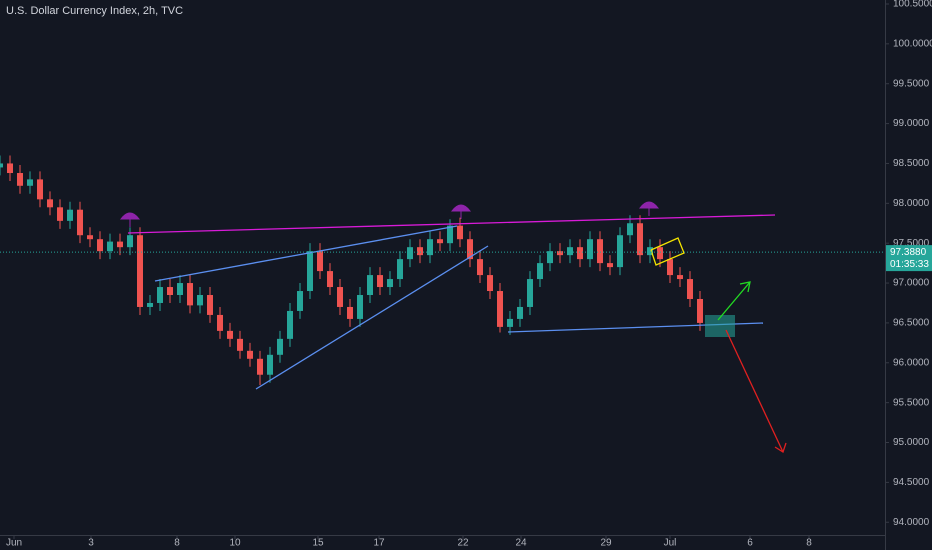 This screenshot has width=932, height=550. I want to click on y-tick-label: 97.5000, so click(911, 243).